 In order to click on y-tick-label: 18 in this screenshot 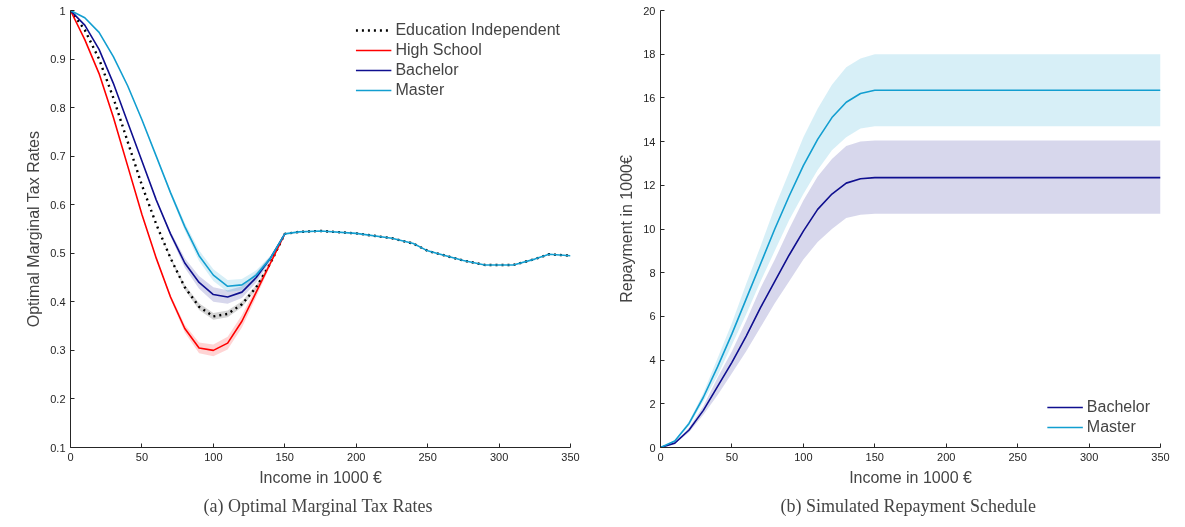, I will do `click(649, 54)`.